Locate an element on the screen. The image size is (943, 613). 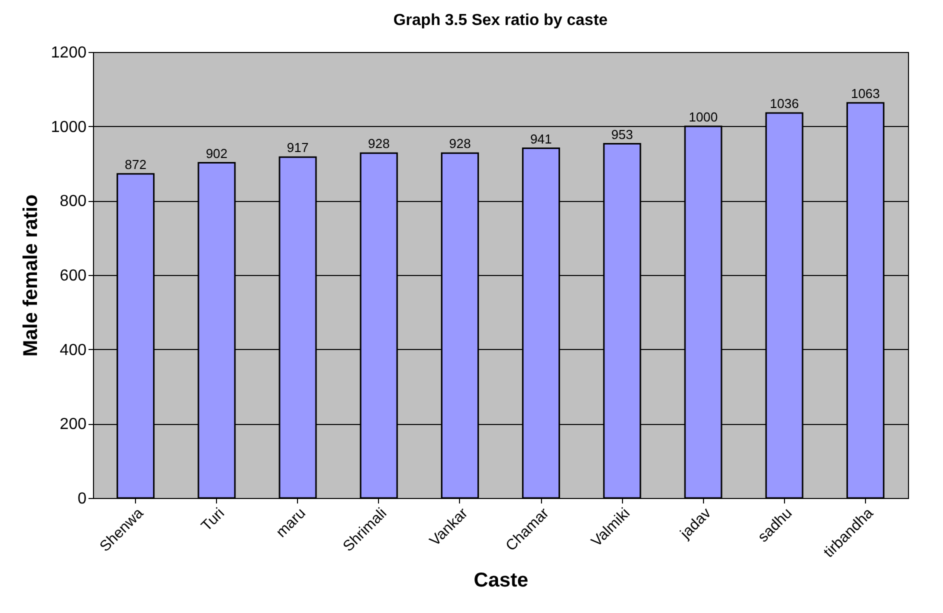
y-tick-label: 800 is located at coordinates (73, 201).